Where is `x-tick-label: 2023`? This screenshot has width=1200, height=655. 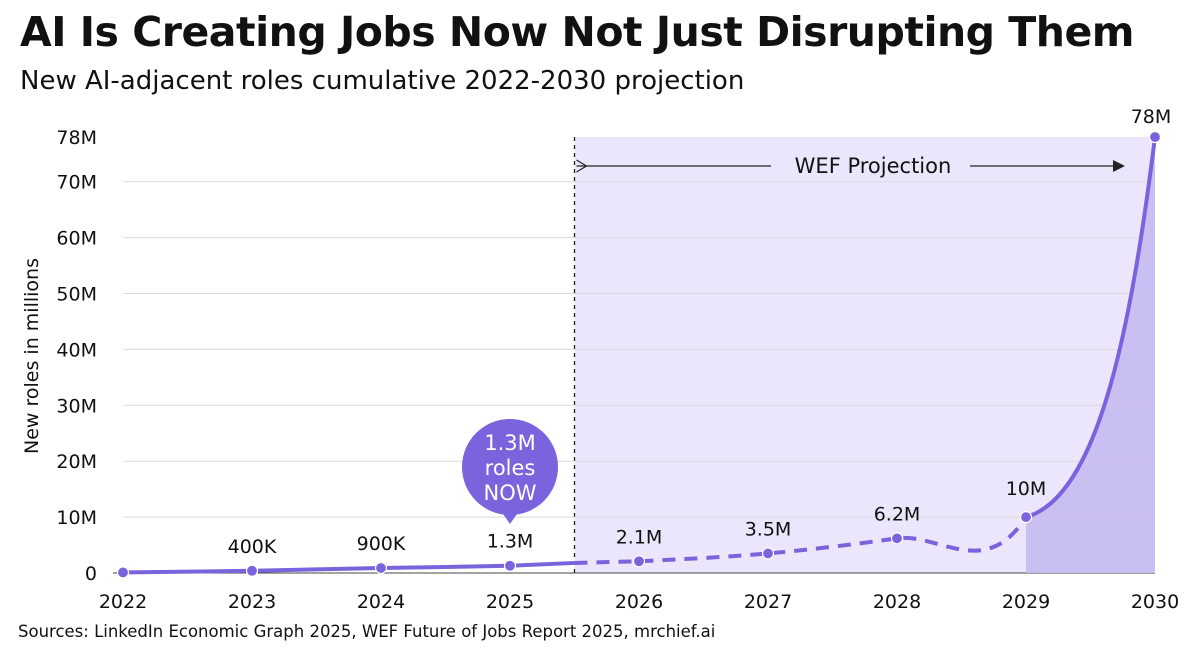
x-tick-label: 2023 is located at coordinates (252, 602).